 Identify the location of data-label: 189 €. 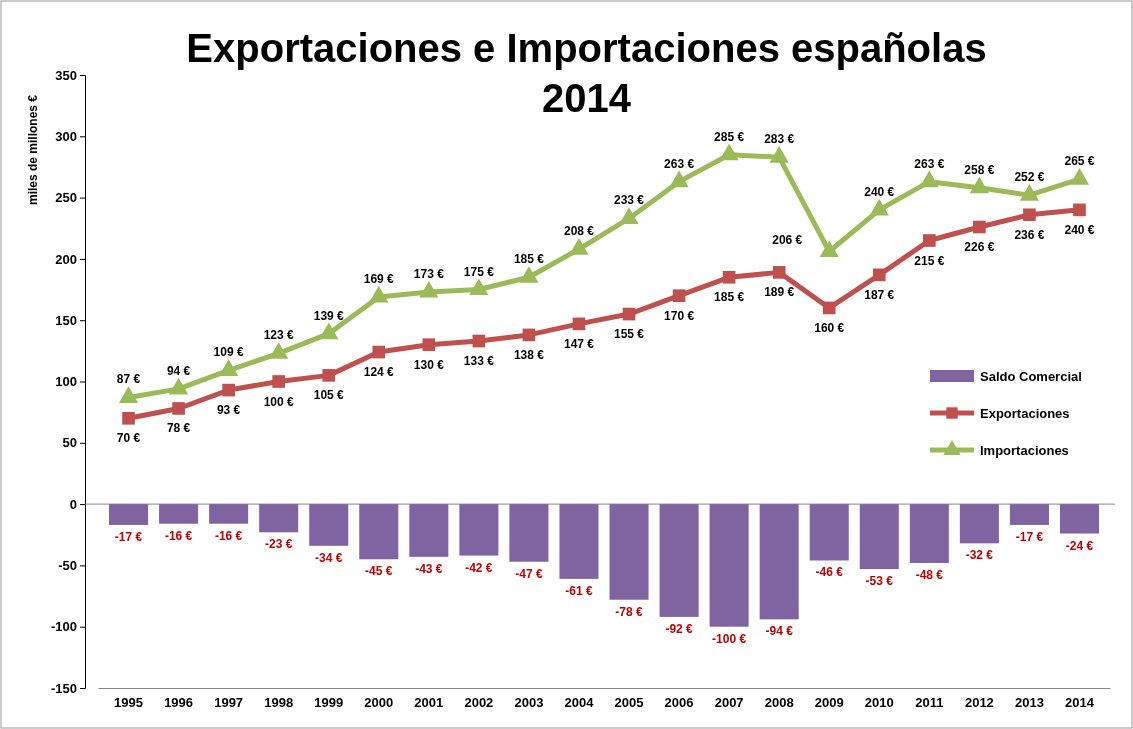
(779, 292).